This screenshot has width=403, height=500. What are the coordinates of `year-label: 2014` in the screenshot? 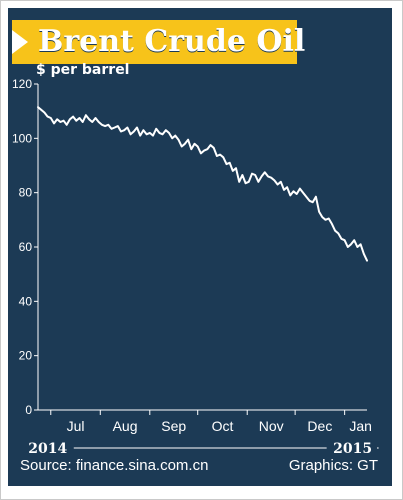 It's located at (47, 449).